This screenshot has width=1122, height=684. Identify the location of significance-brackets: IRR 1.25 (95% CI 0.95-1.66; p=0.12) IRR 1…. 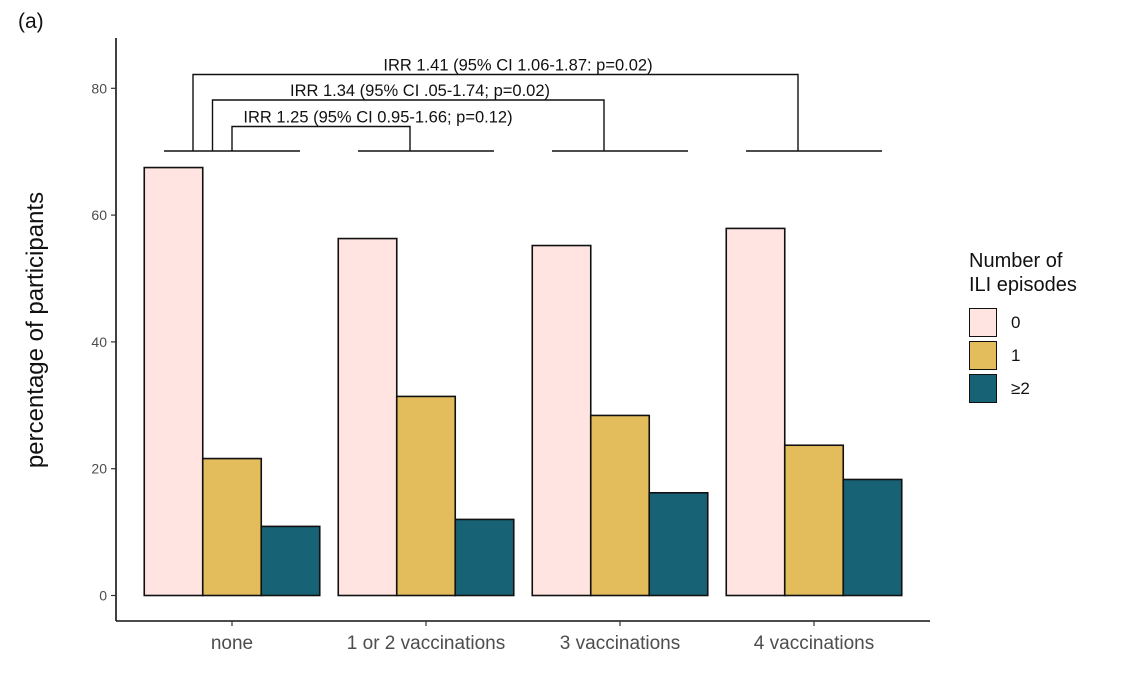
(523, 104).